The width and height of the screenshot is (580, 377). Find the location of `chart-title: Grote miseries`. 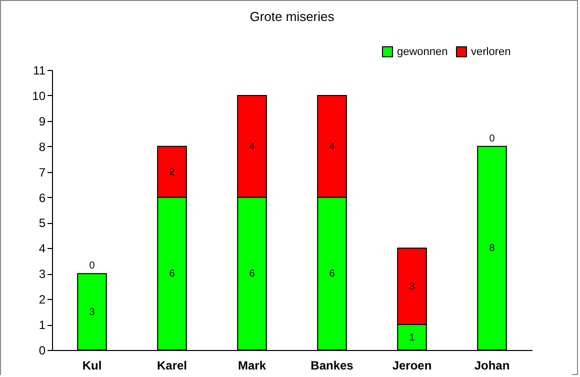

chart-title: Grote miseries is located at coordinates (292, 16).